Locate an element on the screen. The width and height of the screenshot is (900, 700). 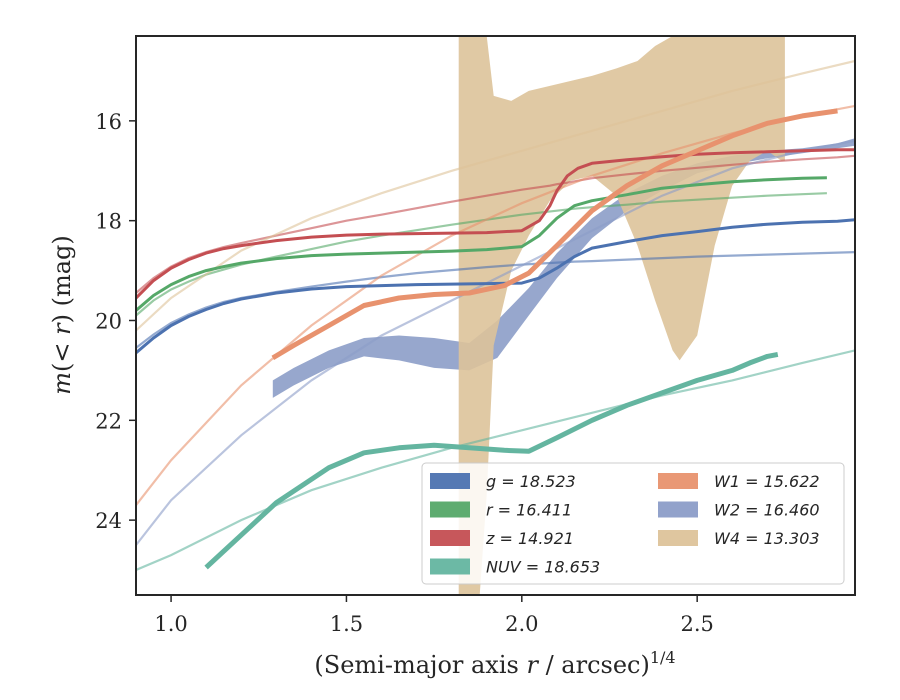
x-tick-label: 2.5 is located at coordinates (696, 624).